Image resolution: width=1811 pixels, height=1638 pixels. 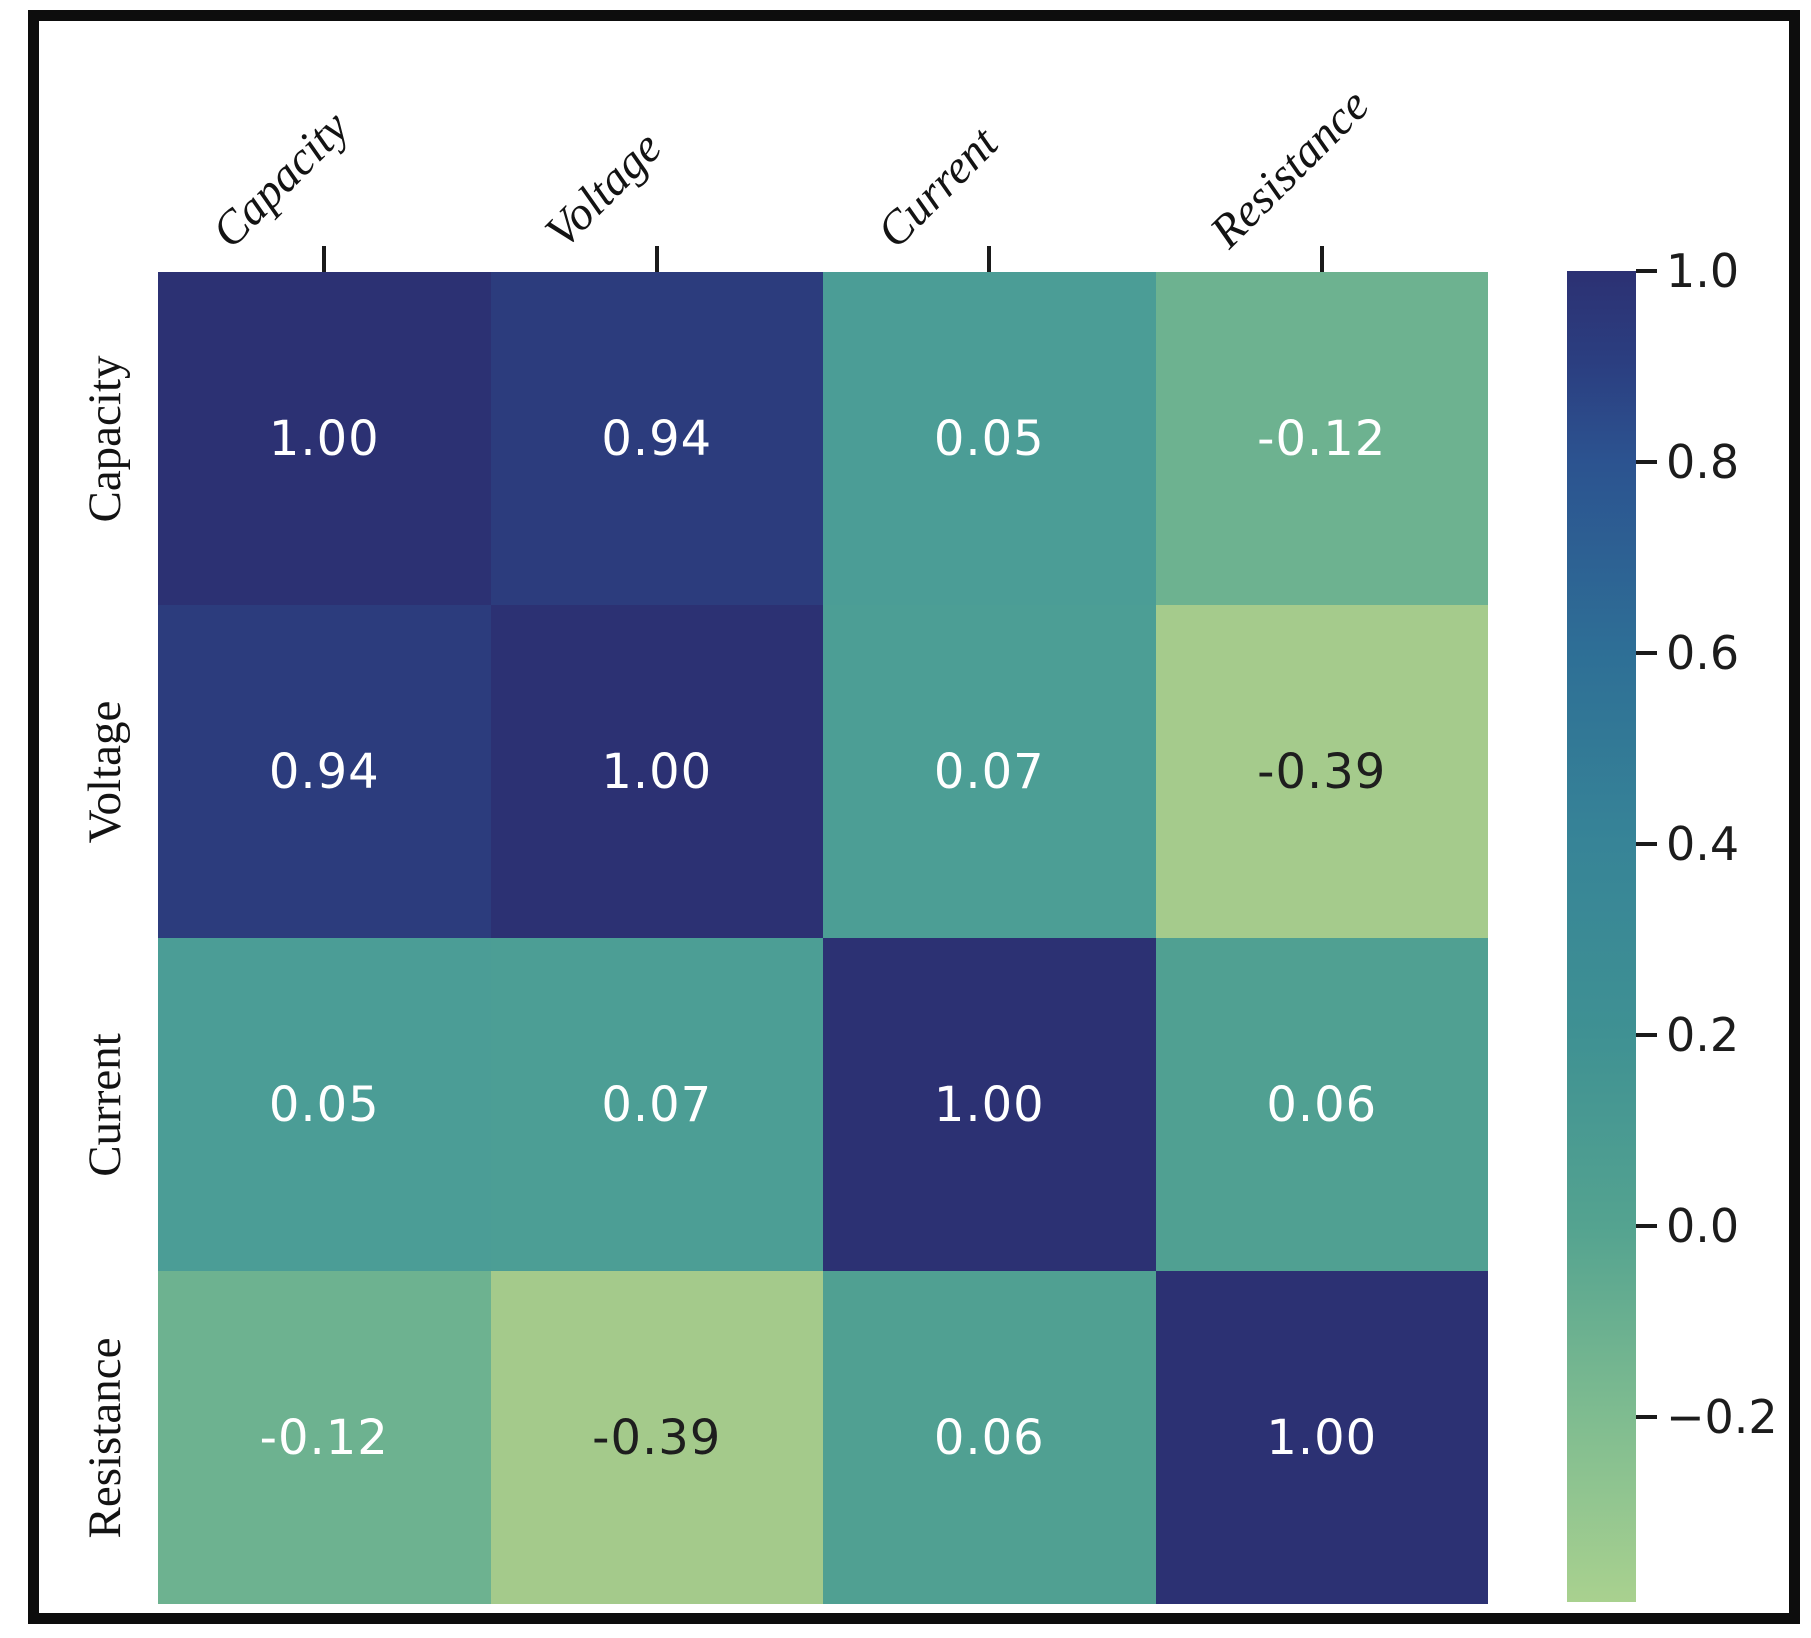 What do you see at coordinates (1703, 461) in the screenshot?
I see `colorbar-tick-label: 0.8` at bounding box center [1703, 461].